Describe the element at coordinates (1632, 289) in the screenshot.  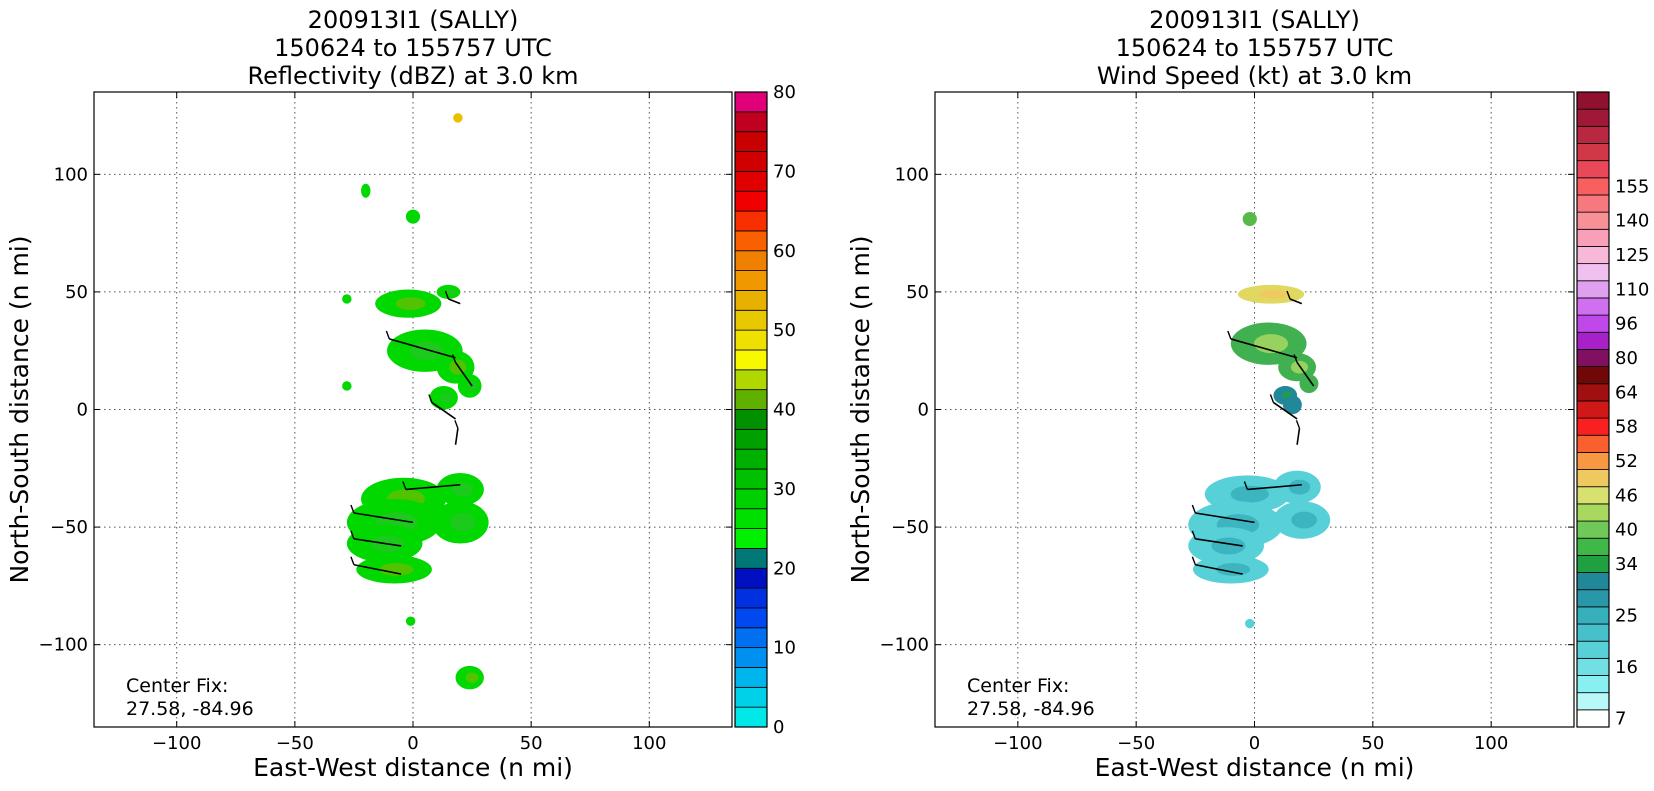
I see `colorbar-tick-label: 110` at that location.